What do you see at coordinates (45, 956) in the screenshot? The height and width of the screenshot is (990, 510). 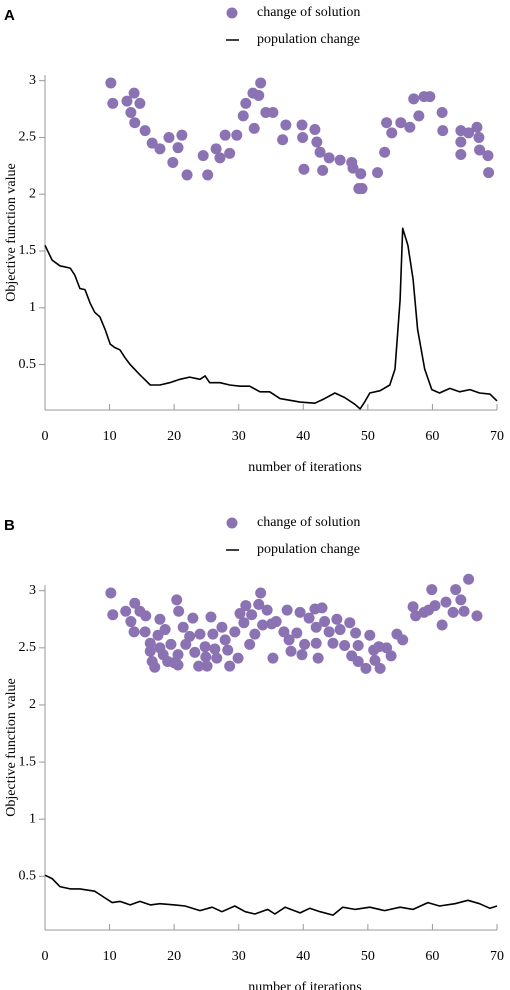 I see `x-tick-label: 0` at bounding box center [45, 956].